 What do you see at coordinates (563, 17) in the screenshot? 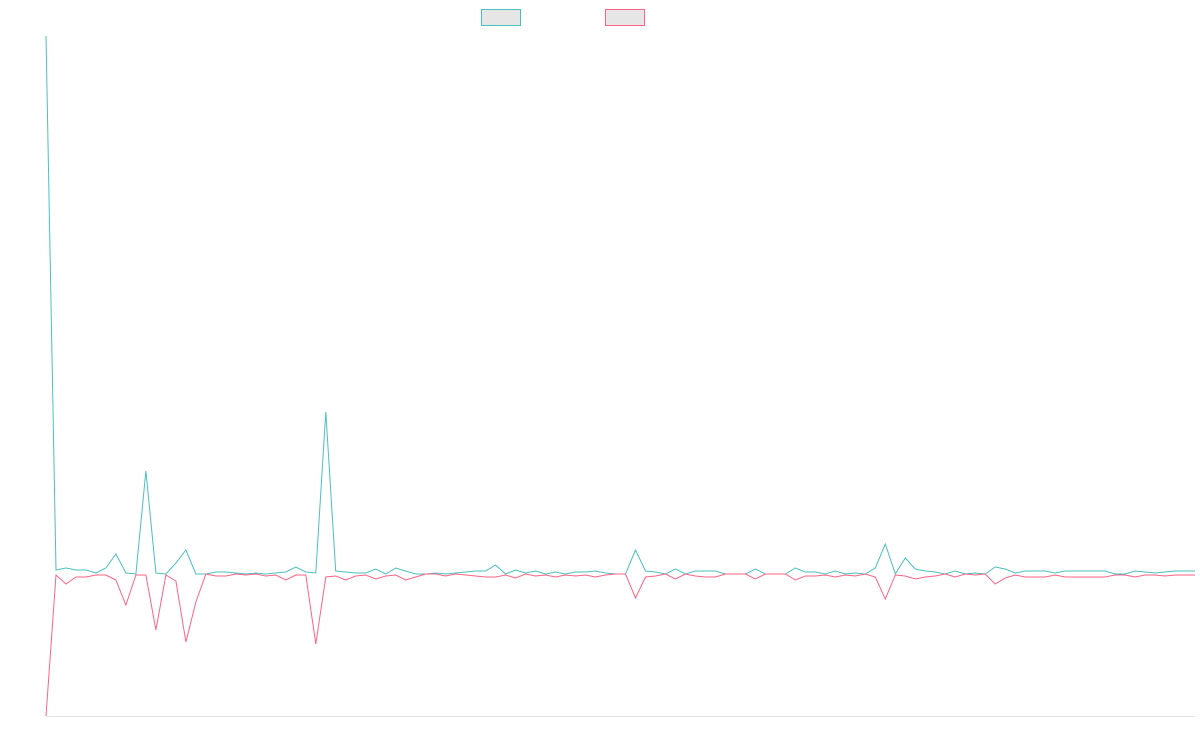
I see `legend` at bounding box center [563, 17].